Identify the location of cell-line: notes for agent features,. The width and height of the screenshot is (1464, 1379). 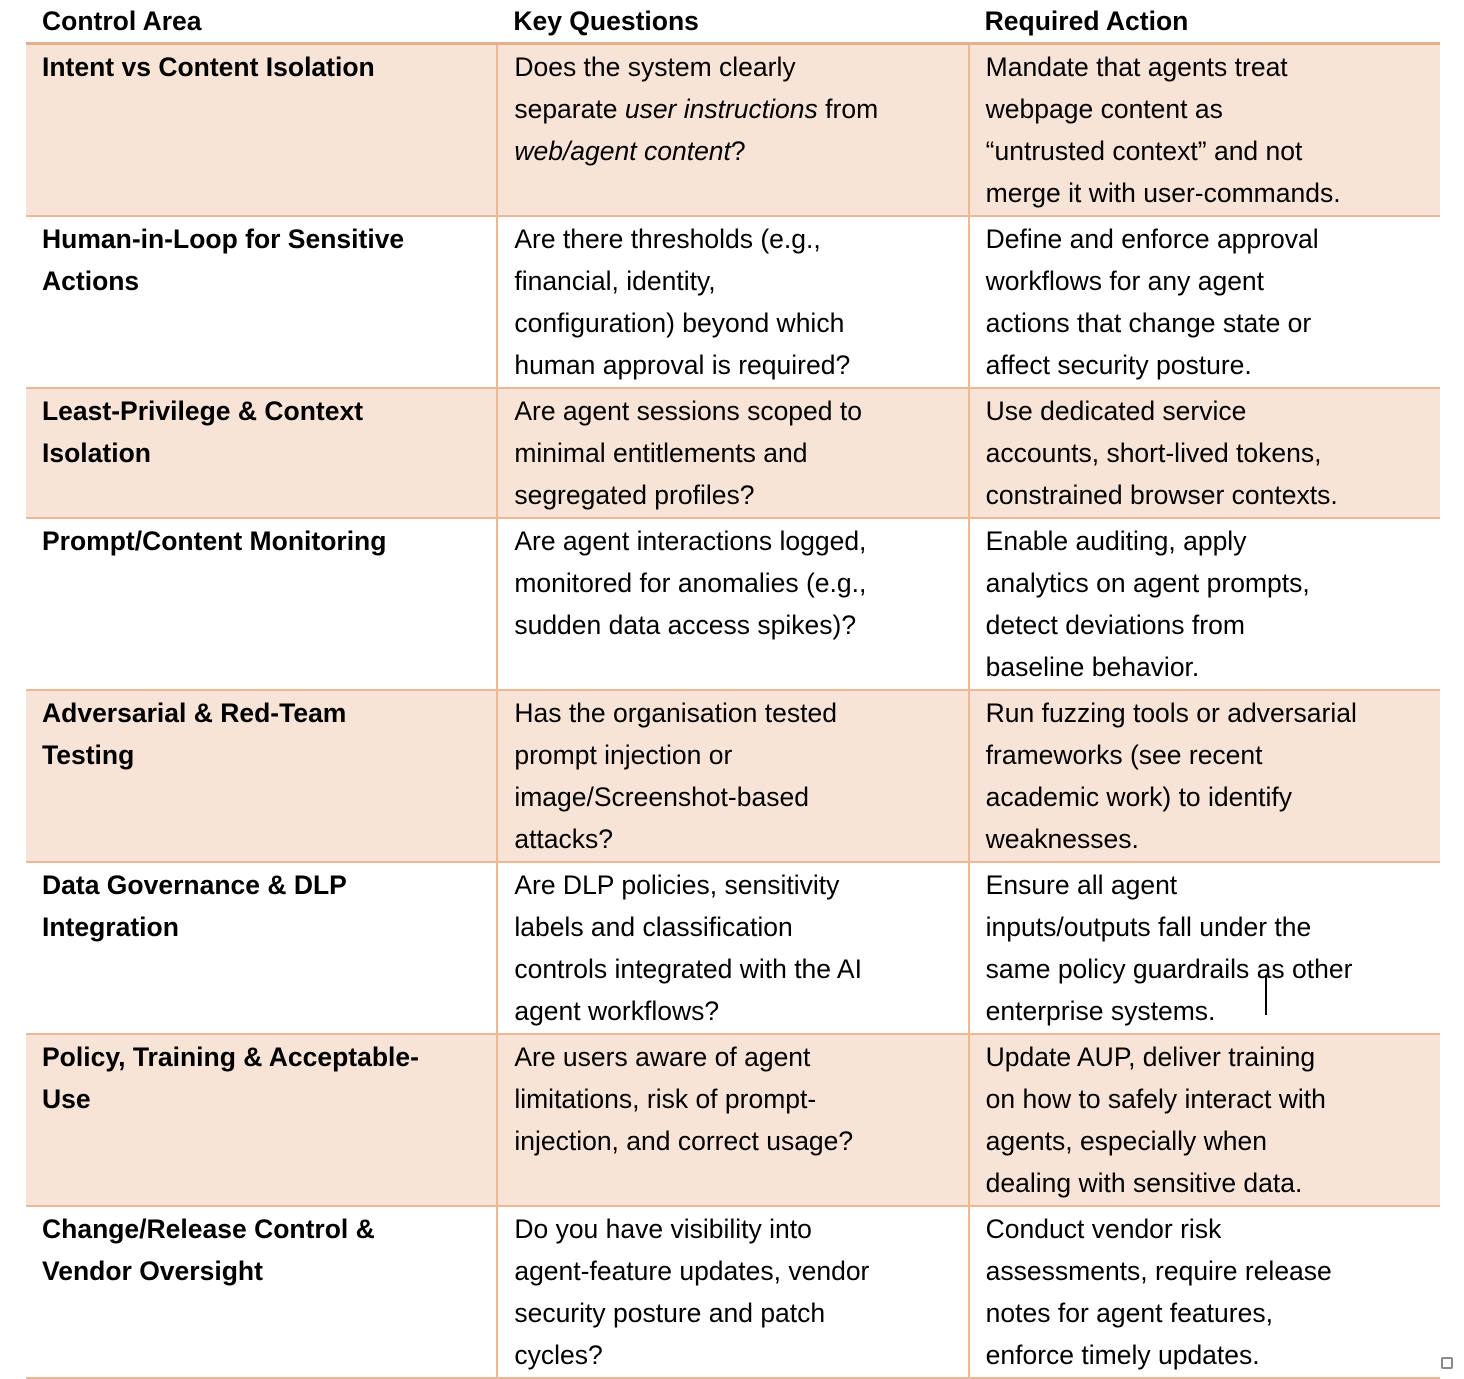
(1129, 1313).